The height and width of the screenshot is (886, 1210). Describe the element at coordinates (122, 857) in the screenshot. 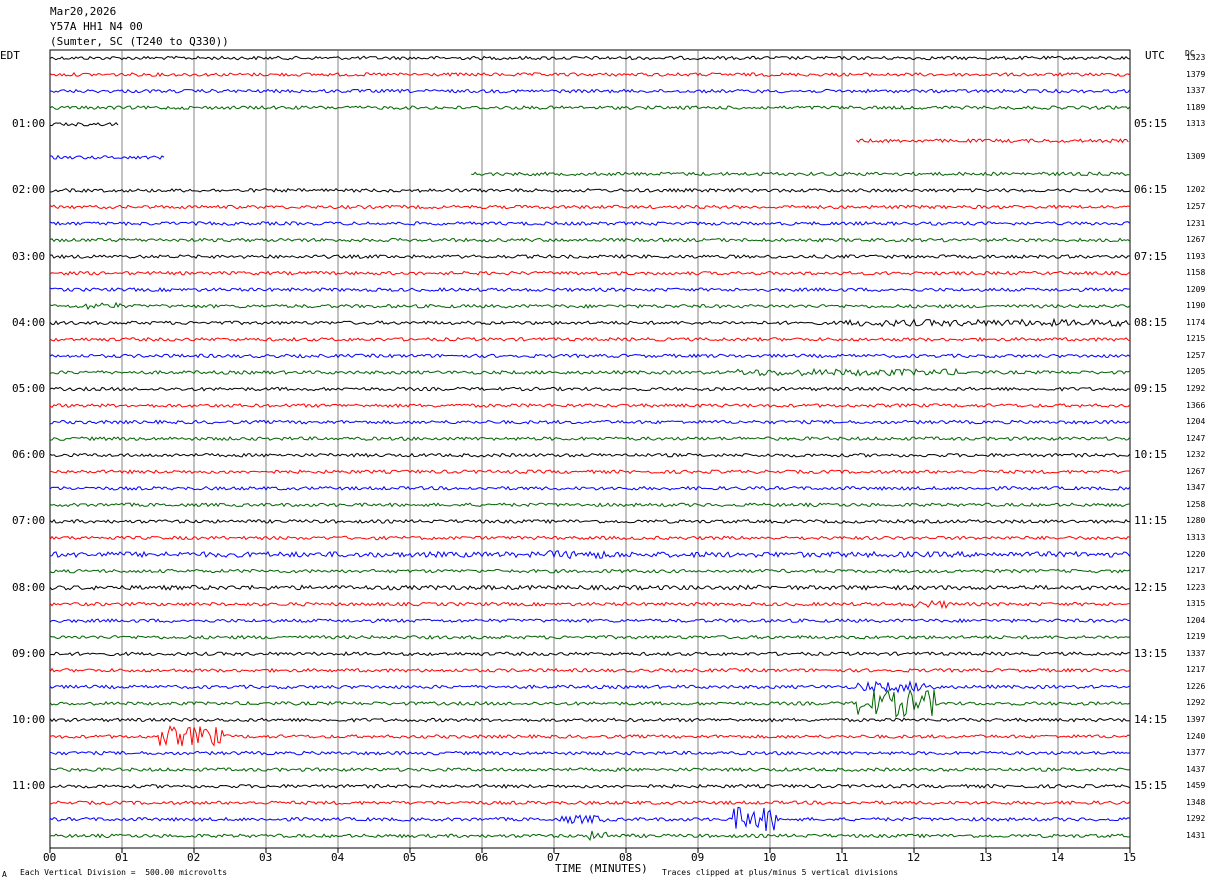

I see `x-tick-label: 01` at that location.